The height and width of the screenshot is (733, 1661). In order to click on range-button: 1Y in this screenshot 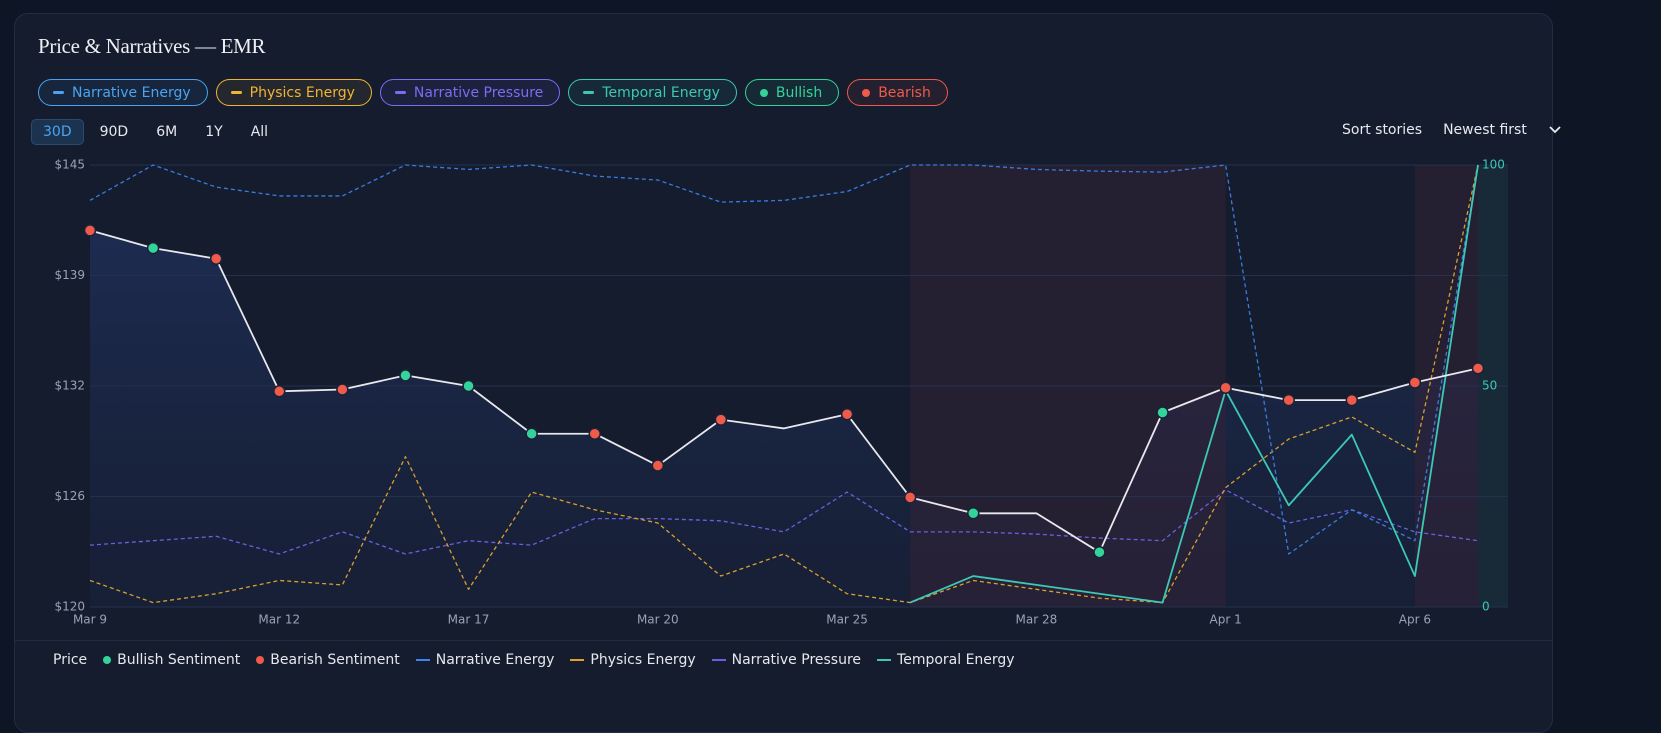, I will do `click(214, 132)`.